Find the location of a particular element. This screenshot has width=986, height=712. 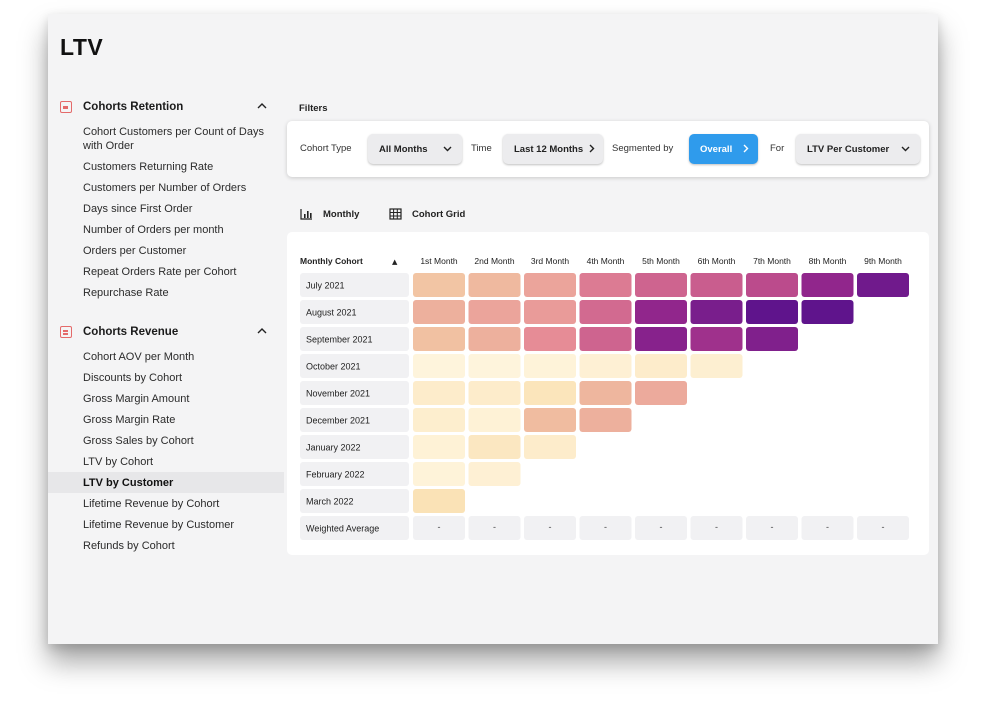

cohort-type-dropdown: All Months is located at coordinates (415, 149).